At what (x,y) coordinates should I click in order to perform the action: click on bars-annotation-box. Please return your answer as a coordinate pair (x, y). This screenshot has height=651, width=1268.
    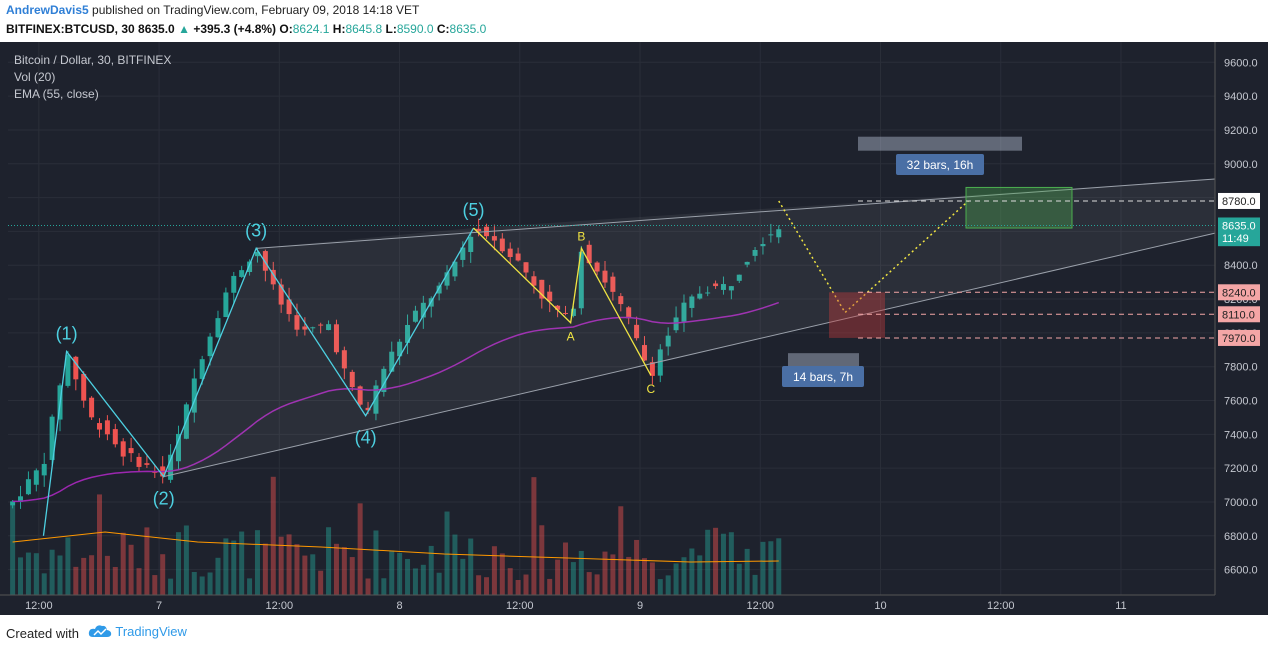
    Looking at the image, I should click on (823, 376).